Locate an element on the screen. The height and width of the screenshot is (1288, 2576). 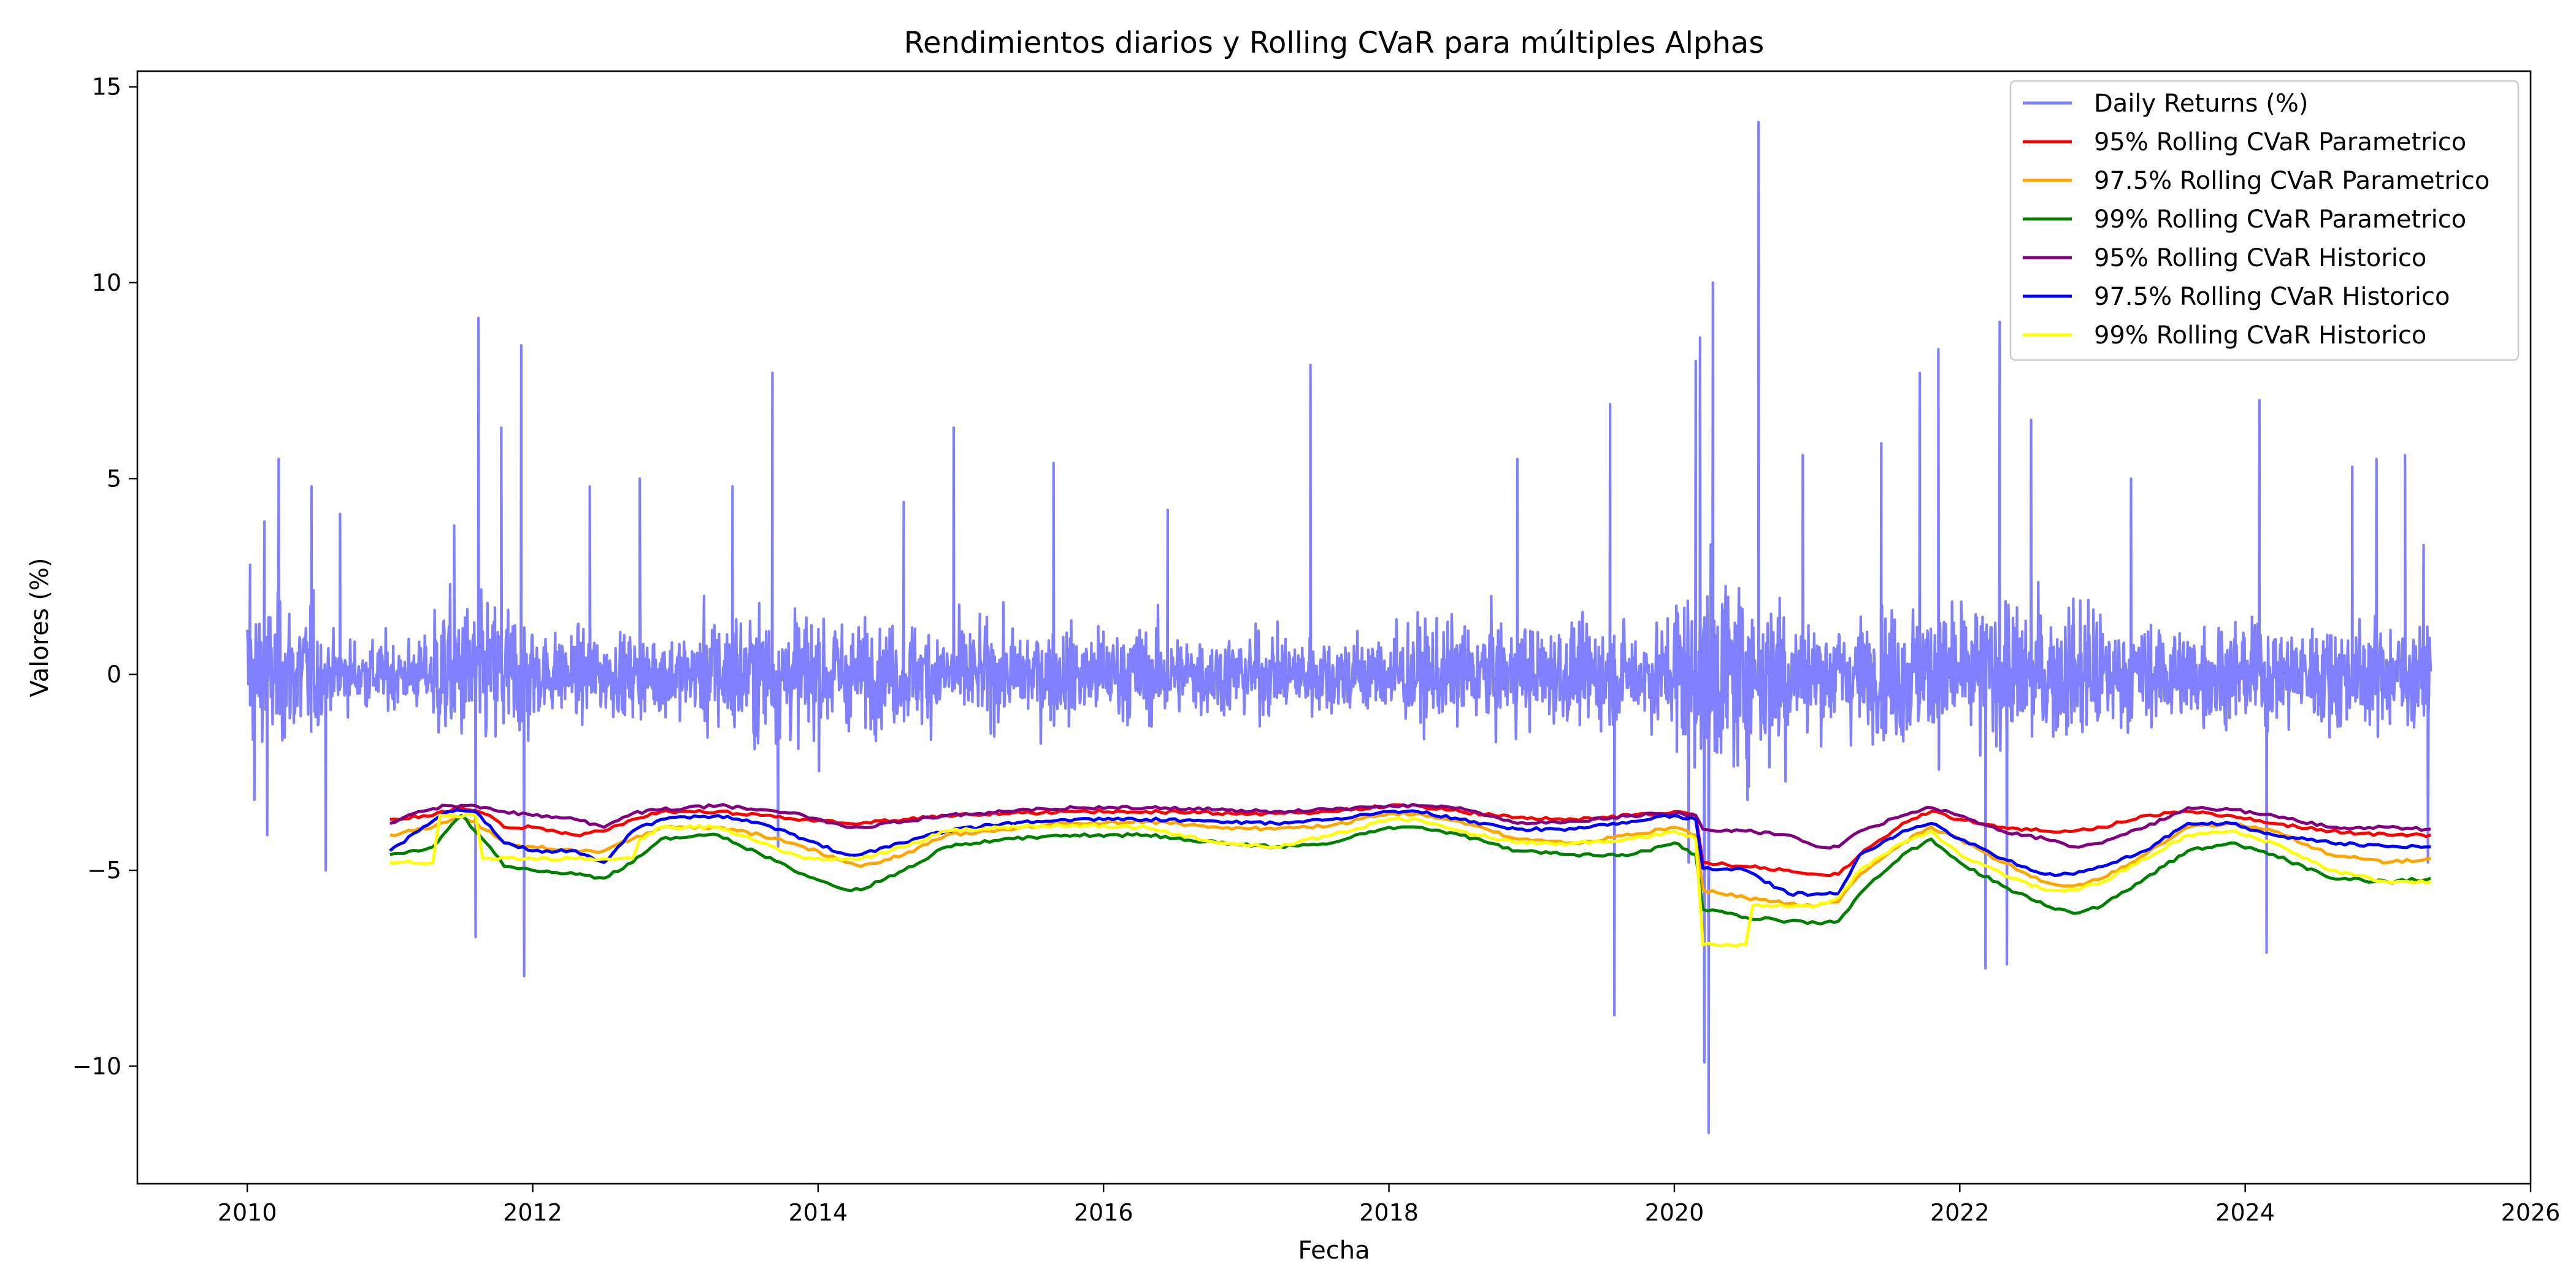
y-tick-label: 0 is located at coordinates (114, 674).